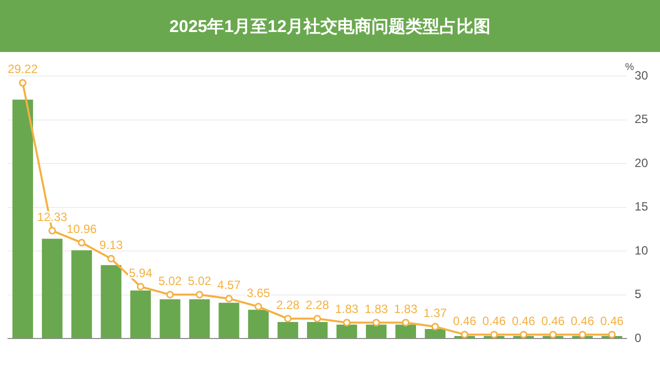 The height and width of the screenshot is (371, 660). Describe the element at coordinates (140, 273) in the screenshot. I see `data-label: 5.94` at that location.